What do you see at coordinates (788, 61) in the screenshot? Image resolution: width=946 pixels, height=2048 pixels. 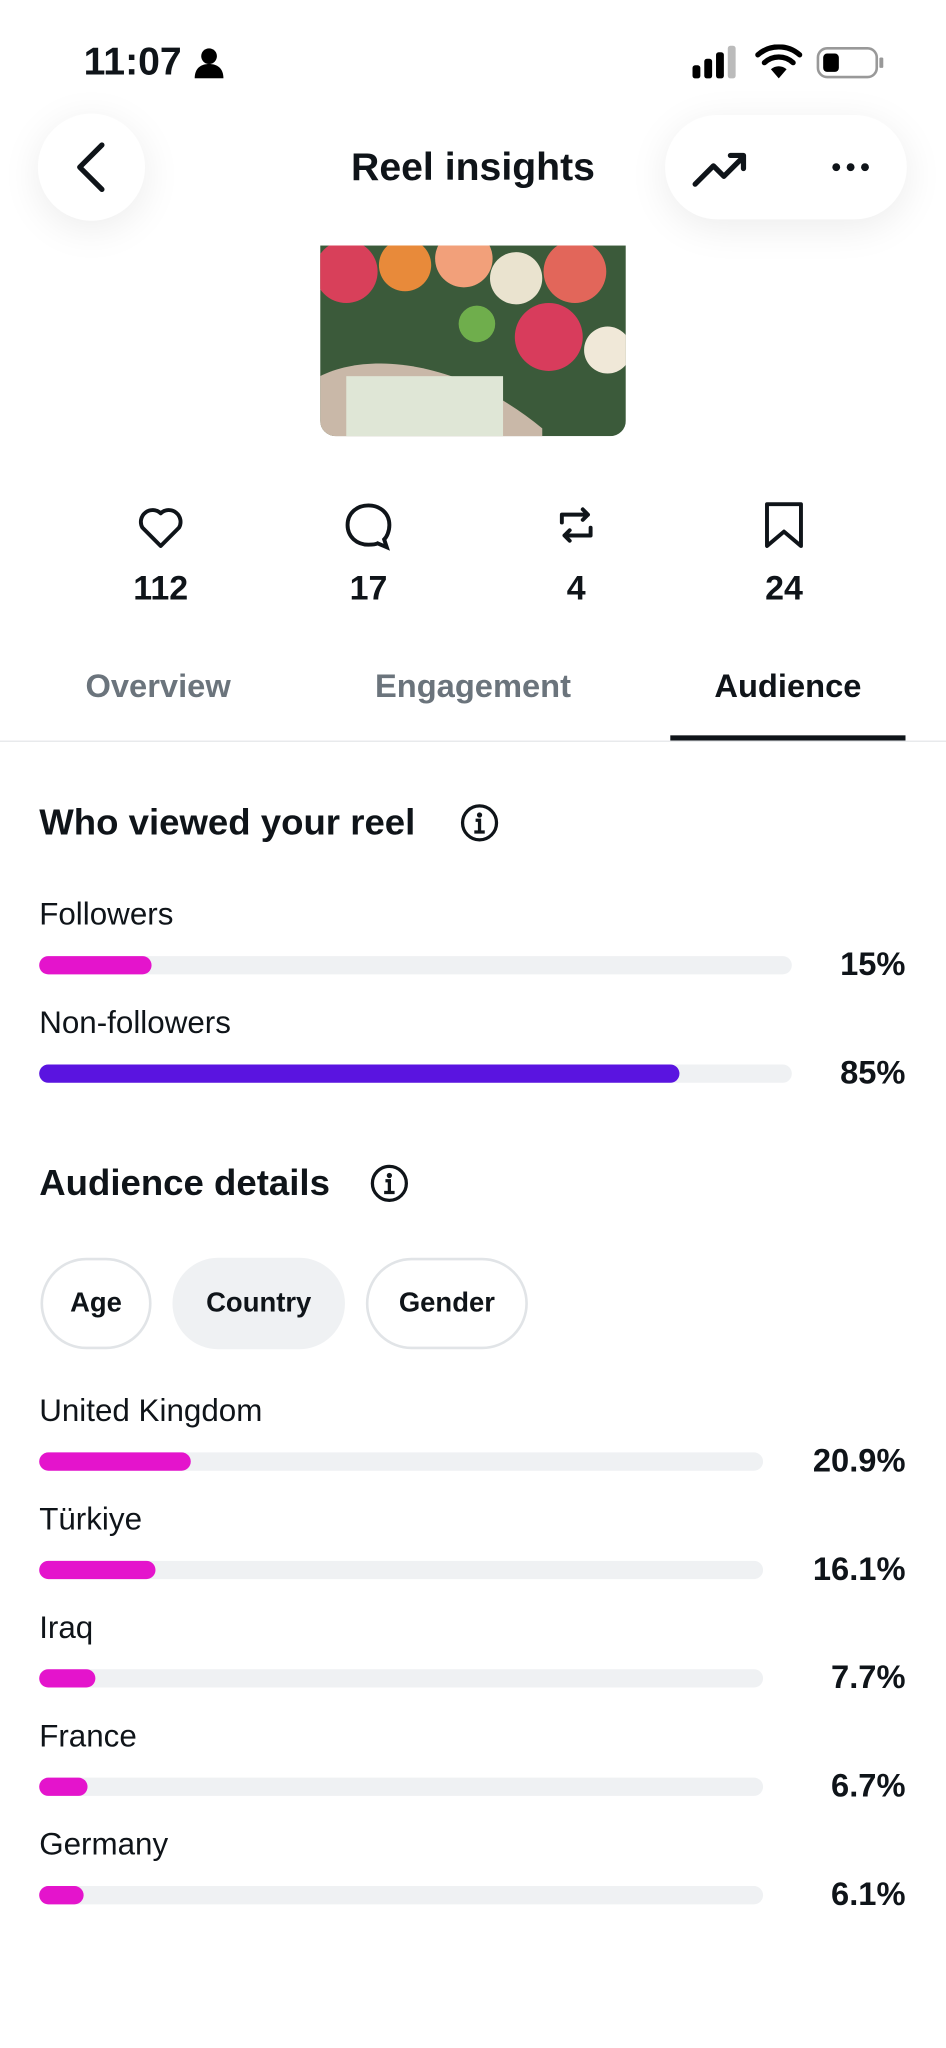 I see `status-icons` at bounding box center [788, 61].